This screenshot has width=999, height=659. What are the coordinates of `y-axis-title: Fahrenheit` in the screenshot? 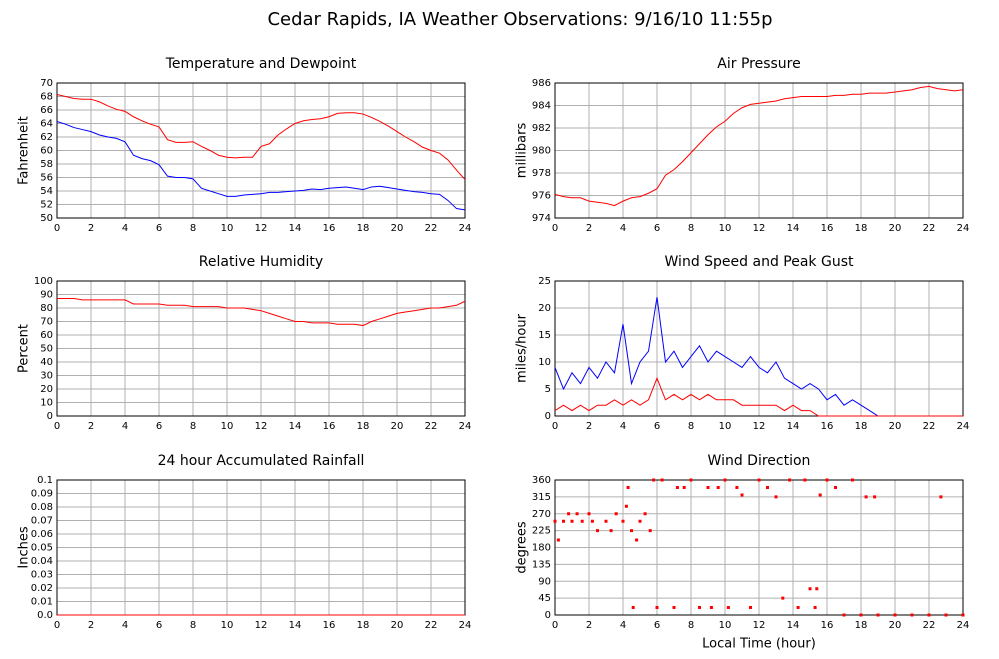 It's located at (24, 150).